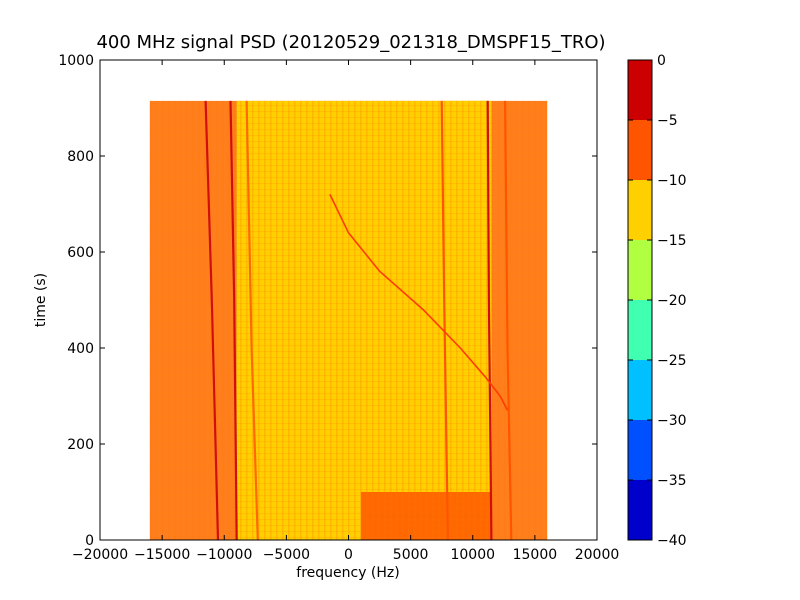  I want to click on x-tick-label: 5000, so click(411, 555).